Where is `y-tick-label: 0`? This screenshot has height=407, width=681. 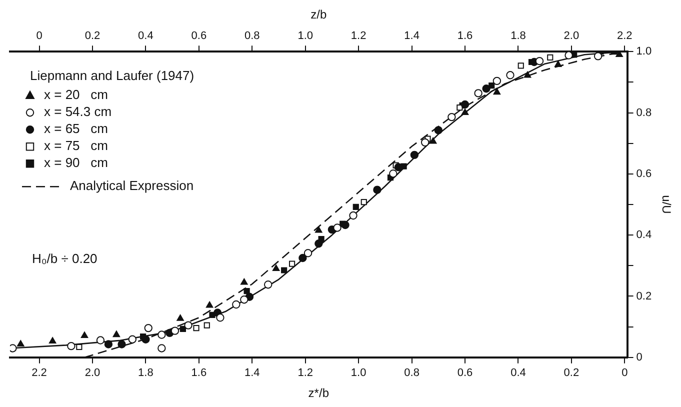
y-tick-label: 0 is located at coordinates (639, 357).